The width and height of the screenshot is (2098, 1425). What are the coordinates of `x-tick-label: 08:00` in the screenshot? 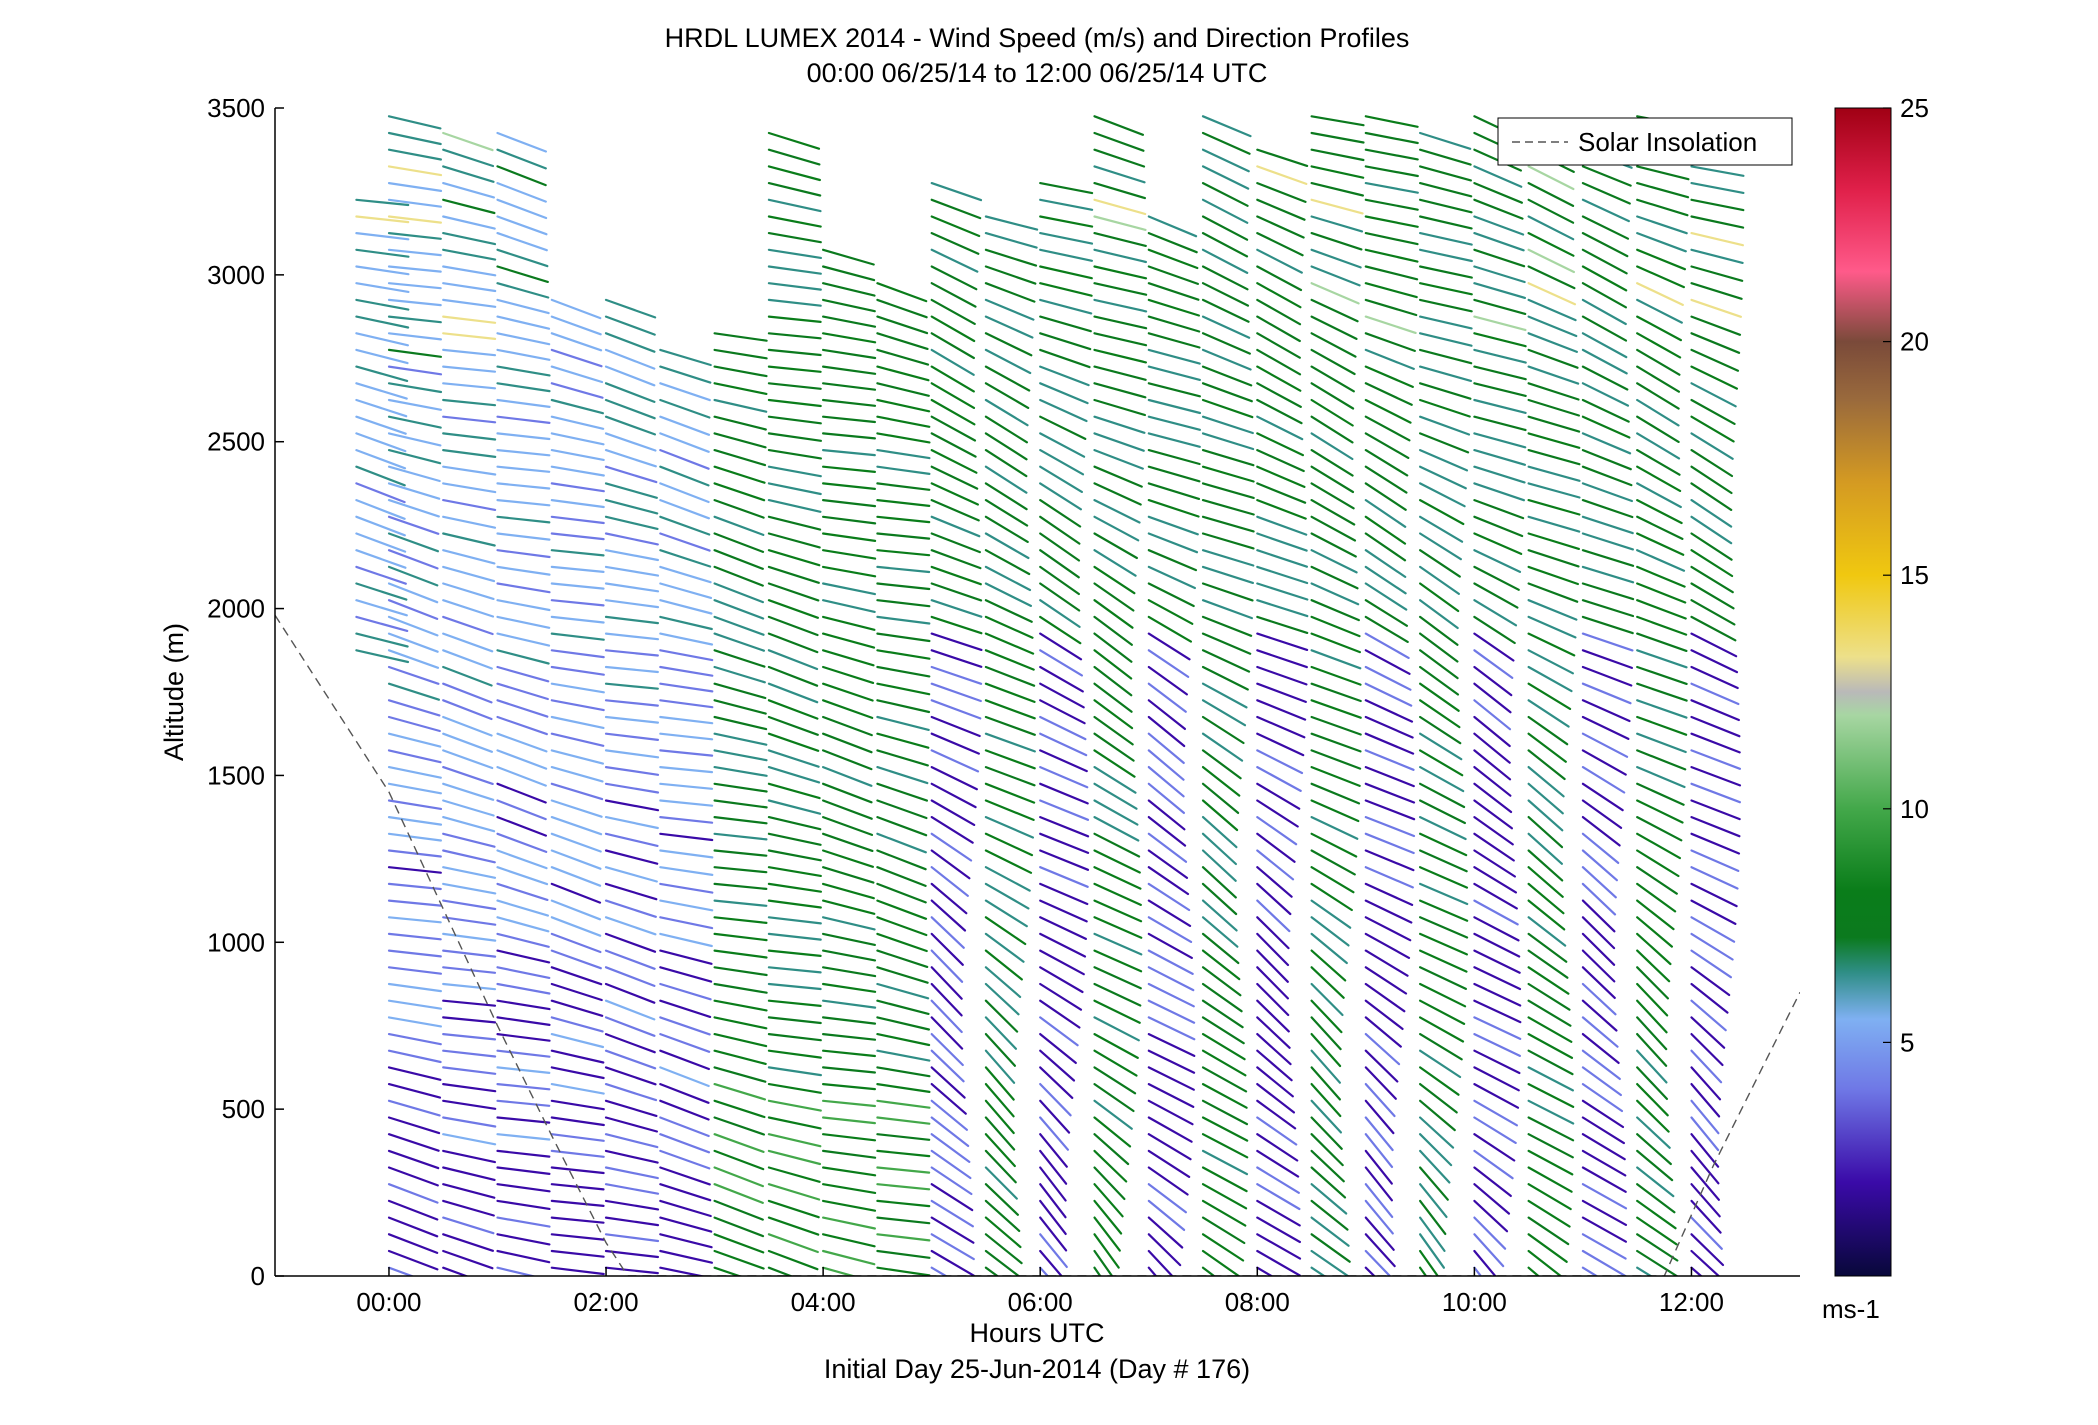 It's located at (1257, 1302).